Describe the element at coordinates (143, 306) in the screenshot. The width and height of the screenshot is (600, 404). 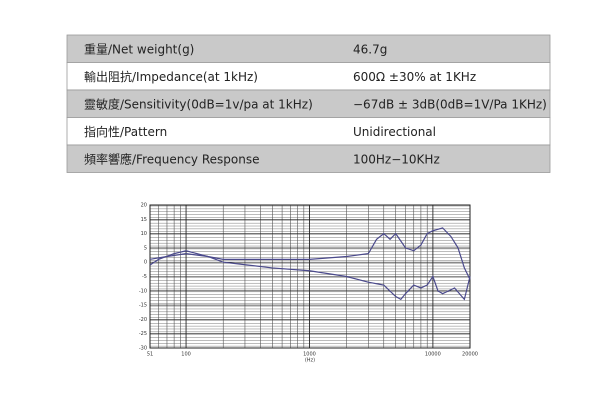
I see `y-tick-label: -15` at that location.